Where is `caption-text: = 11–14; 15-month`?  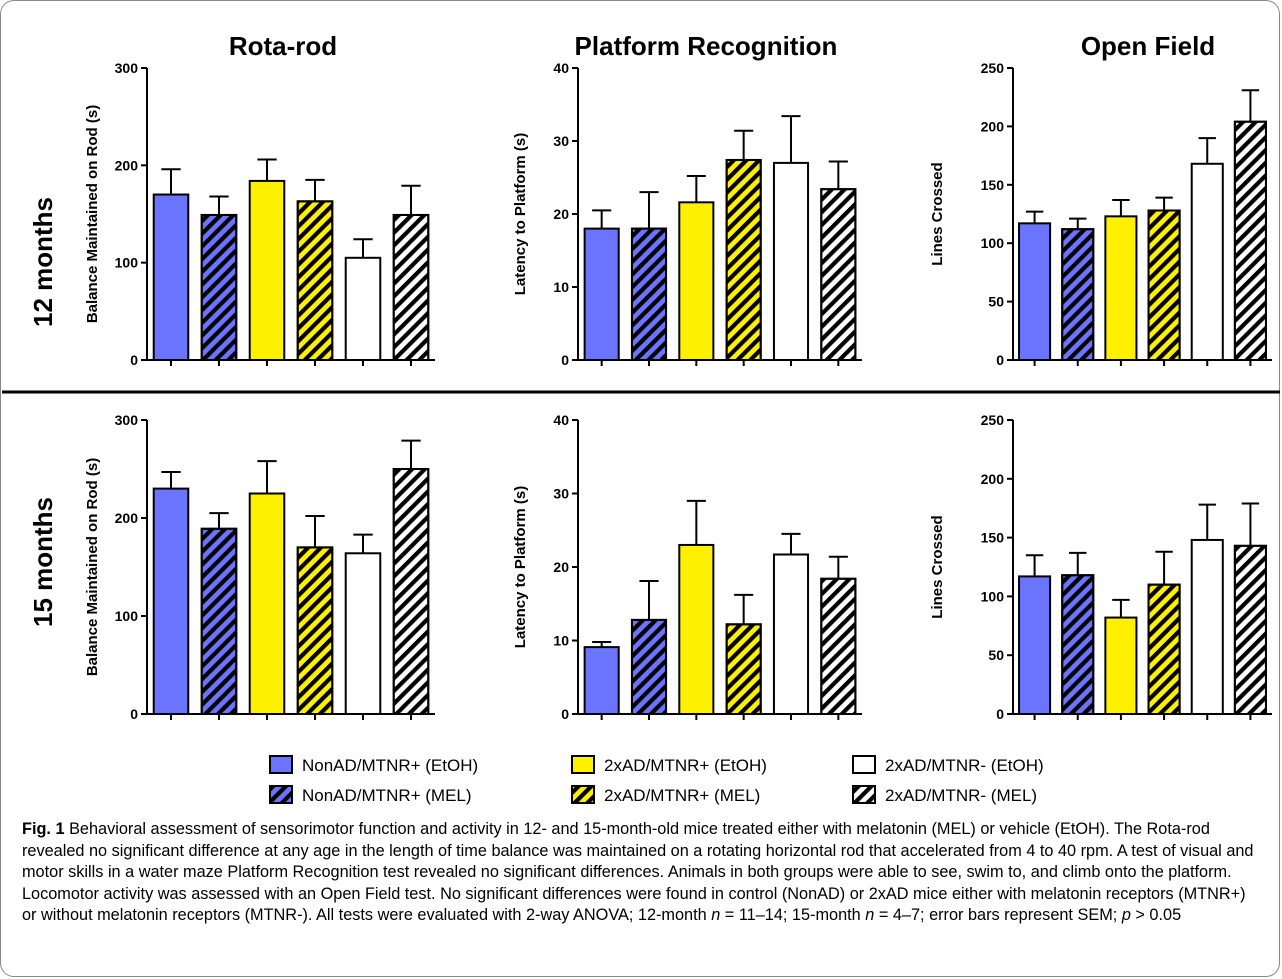
caption-text: = 11–14; 15-month is located at coordinates (793, 915).